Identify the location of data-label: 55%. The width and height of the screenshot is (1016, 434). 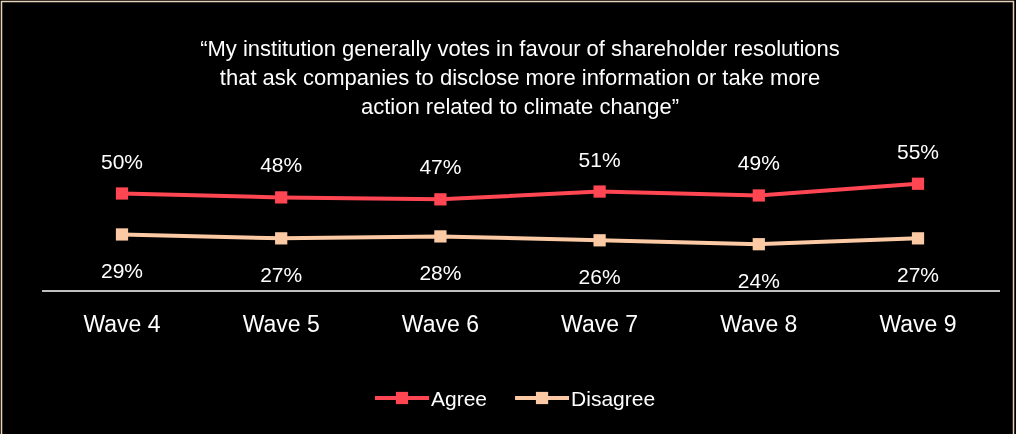
(918, 151).